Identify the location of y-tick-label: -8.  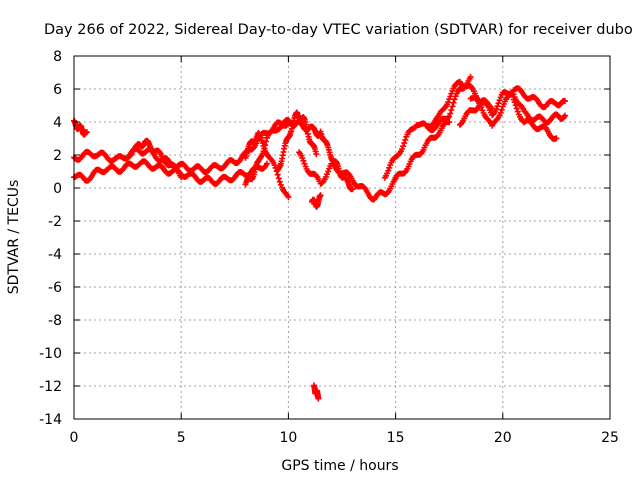
(55, 321).